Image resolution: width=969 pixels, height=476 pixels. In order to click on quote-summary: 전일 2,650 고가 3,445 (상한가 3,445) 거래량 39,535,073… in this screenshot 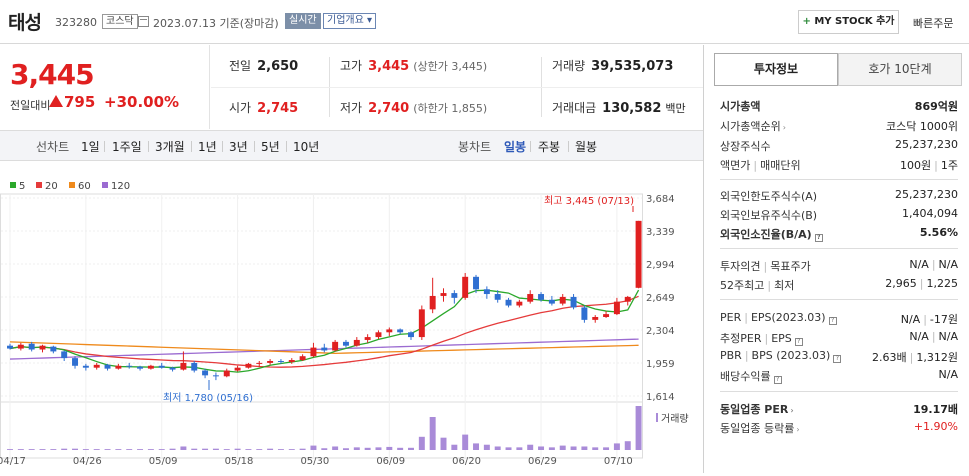, I will do `click(457, 87)`.